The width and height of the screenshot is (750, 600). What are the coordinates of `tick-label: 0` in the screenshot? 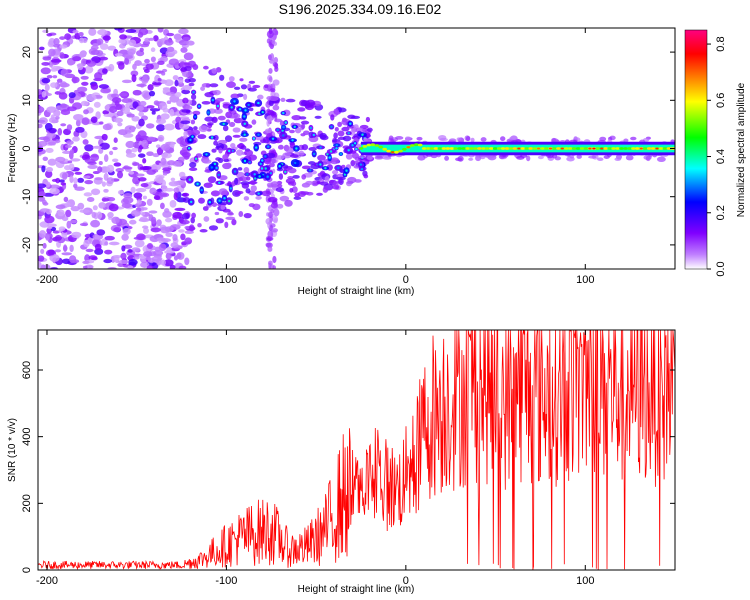 It's located at (406, 280).